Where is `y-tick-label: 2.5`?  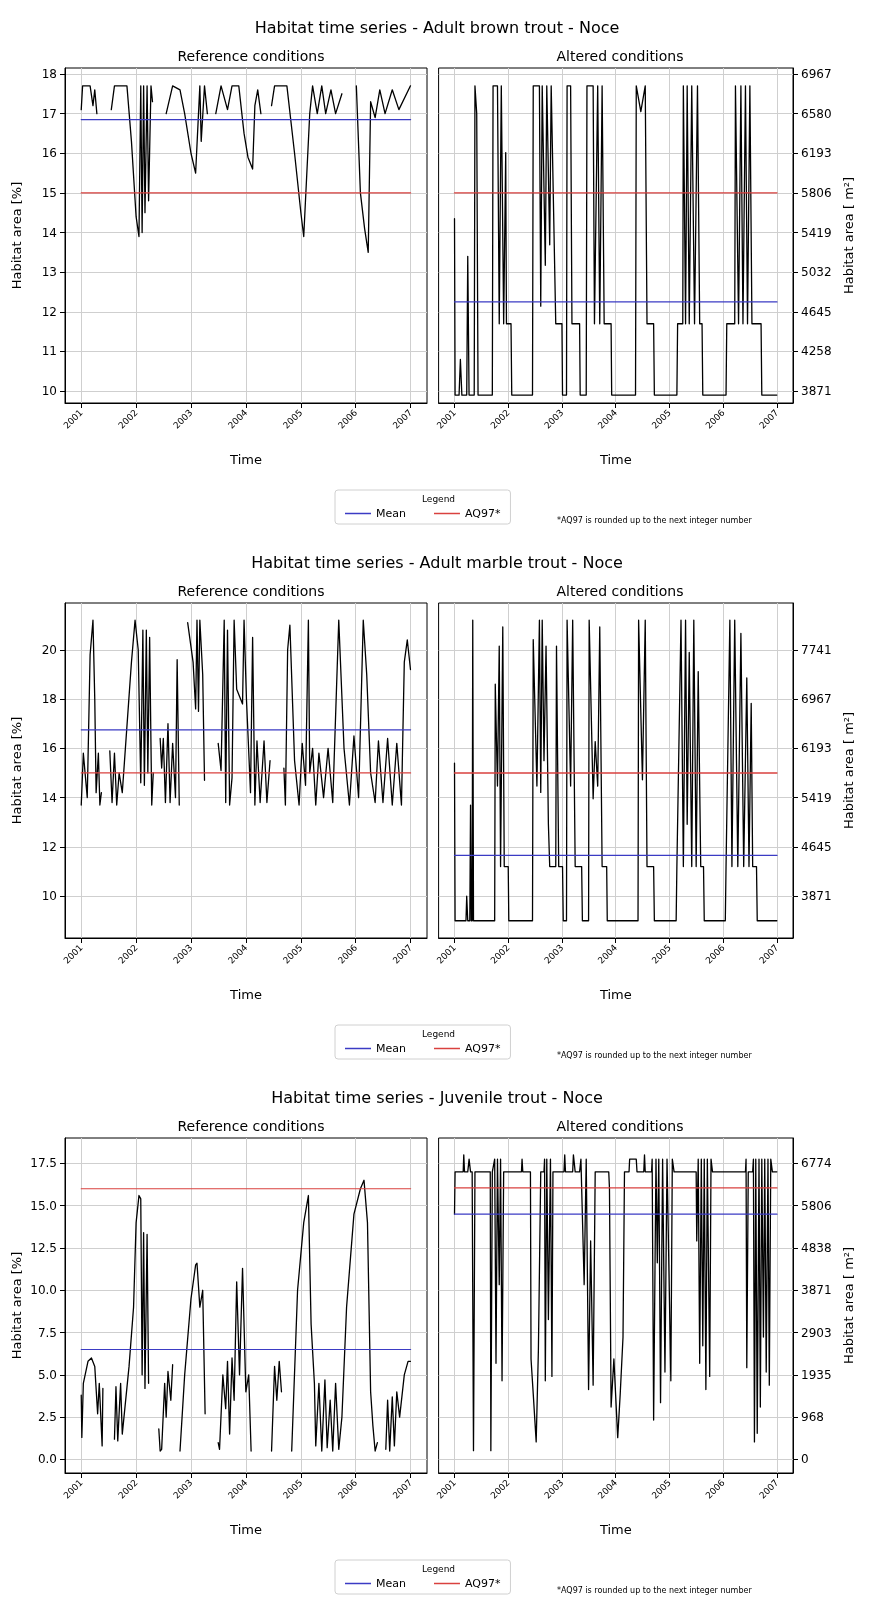
y-tick-label: 2.5 is located at coordinates (47, 1417).